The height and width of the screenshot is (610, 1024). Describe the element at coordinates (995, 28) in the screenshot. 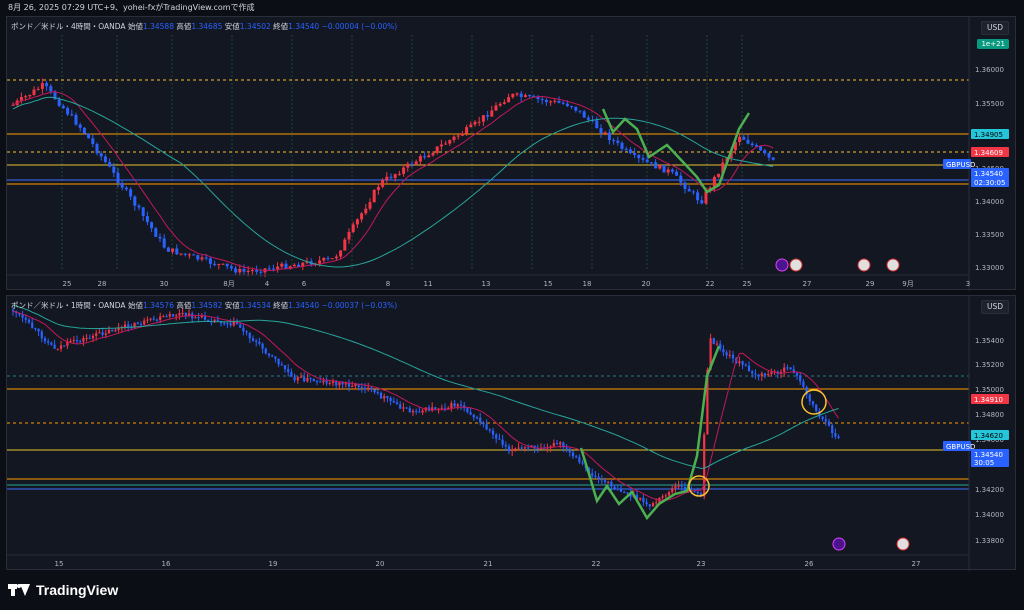

I see `currency-button-4h: USD` at that location.